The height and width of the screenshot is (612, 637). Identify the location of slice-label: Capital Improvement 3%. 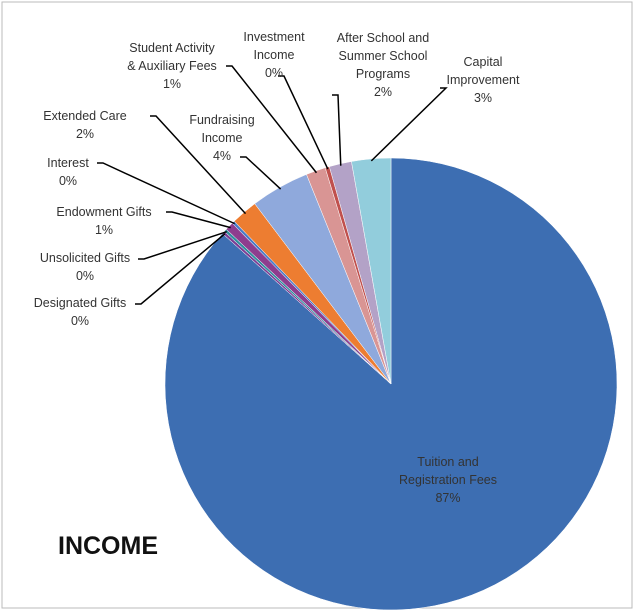
(483, 80).